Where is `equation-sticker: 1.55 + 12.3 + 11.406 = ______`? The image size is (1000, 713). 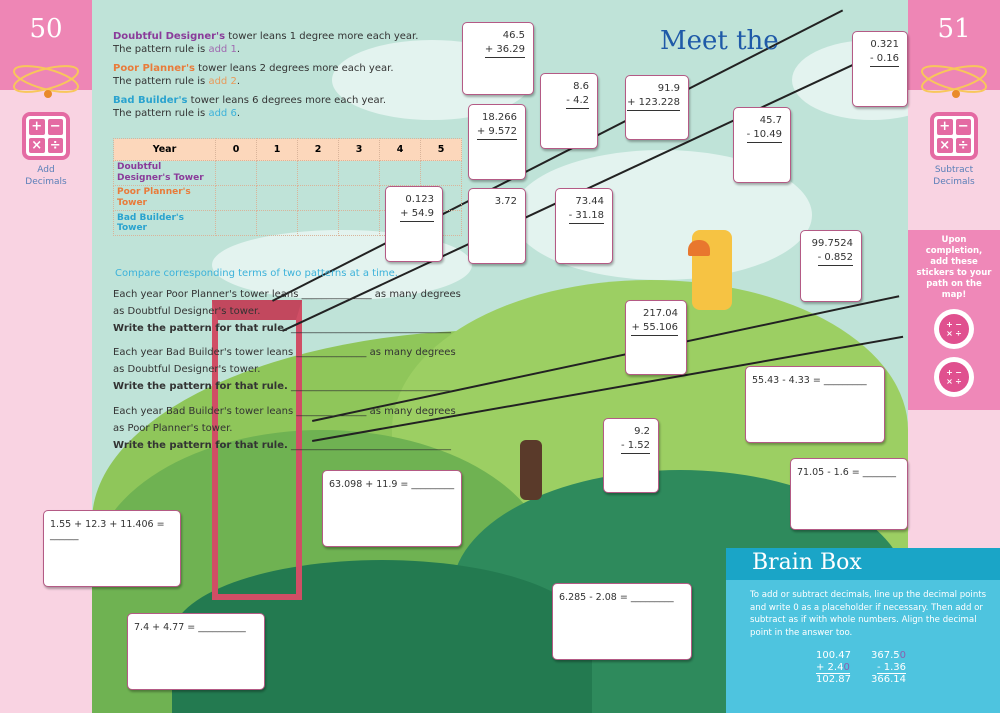
equation-sticker: 1.55 + 12.3 + 11.406 = ______ is located at coordinates (112, 548).